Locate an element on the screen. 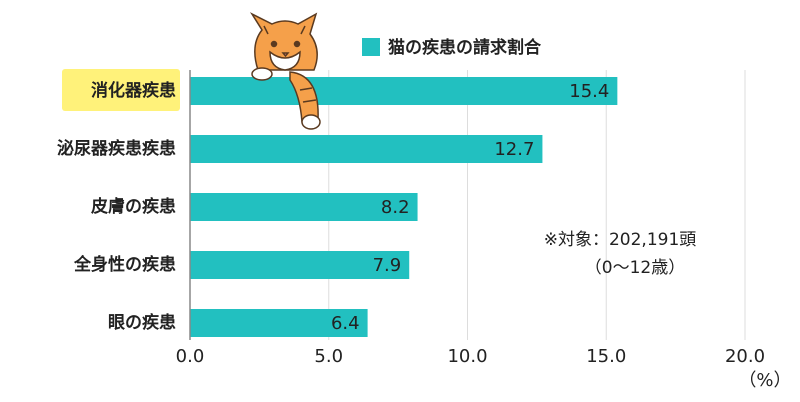 This screenshot has height=402, width=800. legend-swatch is located at coordinates (371, 47).